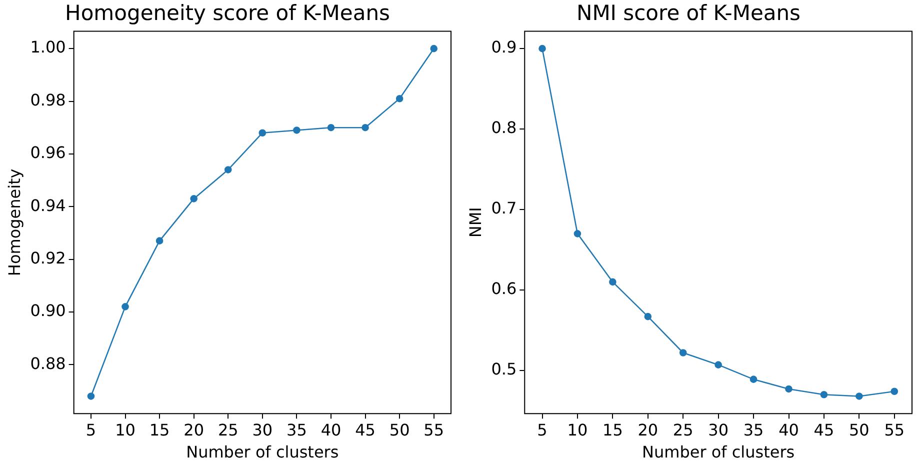 This screenshot has width=923, height=463. What do you see at coordinates (48, 258) in the screenshot?
I see `y-tick-label: 0.92` at bounding box center [48, 258].